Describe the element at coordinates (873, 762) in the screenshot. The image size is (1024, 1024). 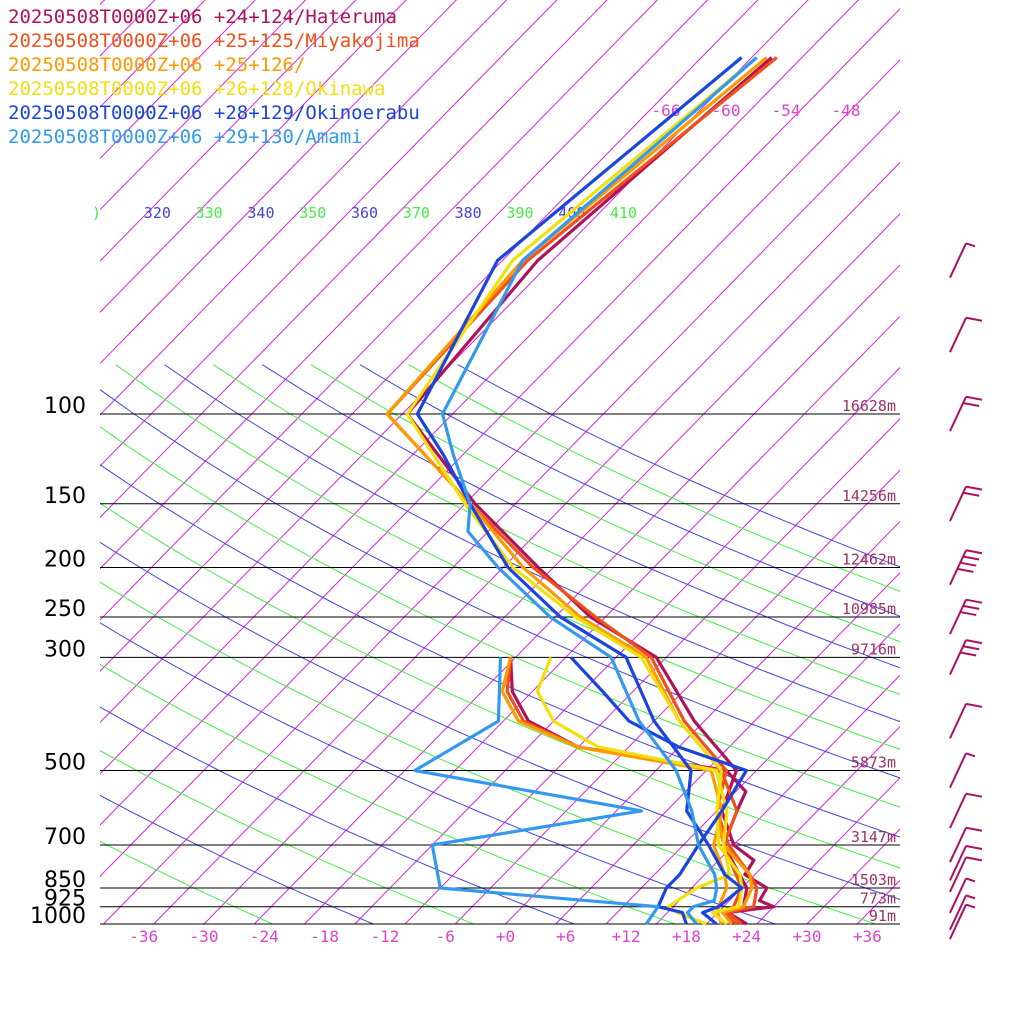
I see `height-label: 5873m` at that location.